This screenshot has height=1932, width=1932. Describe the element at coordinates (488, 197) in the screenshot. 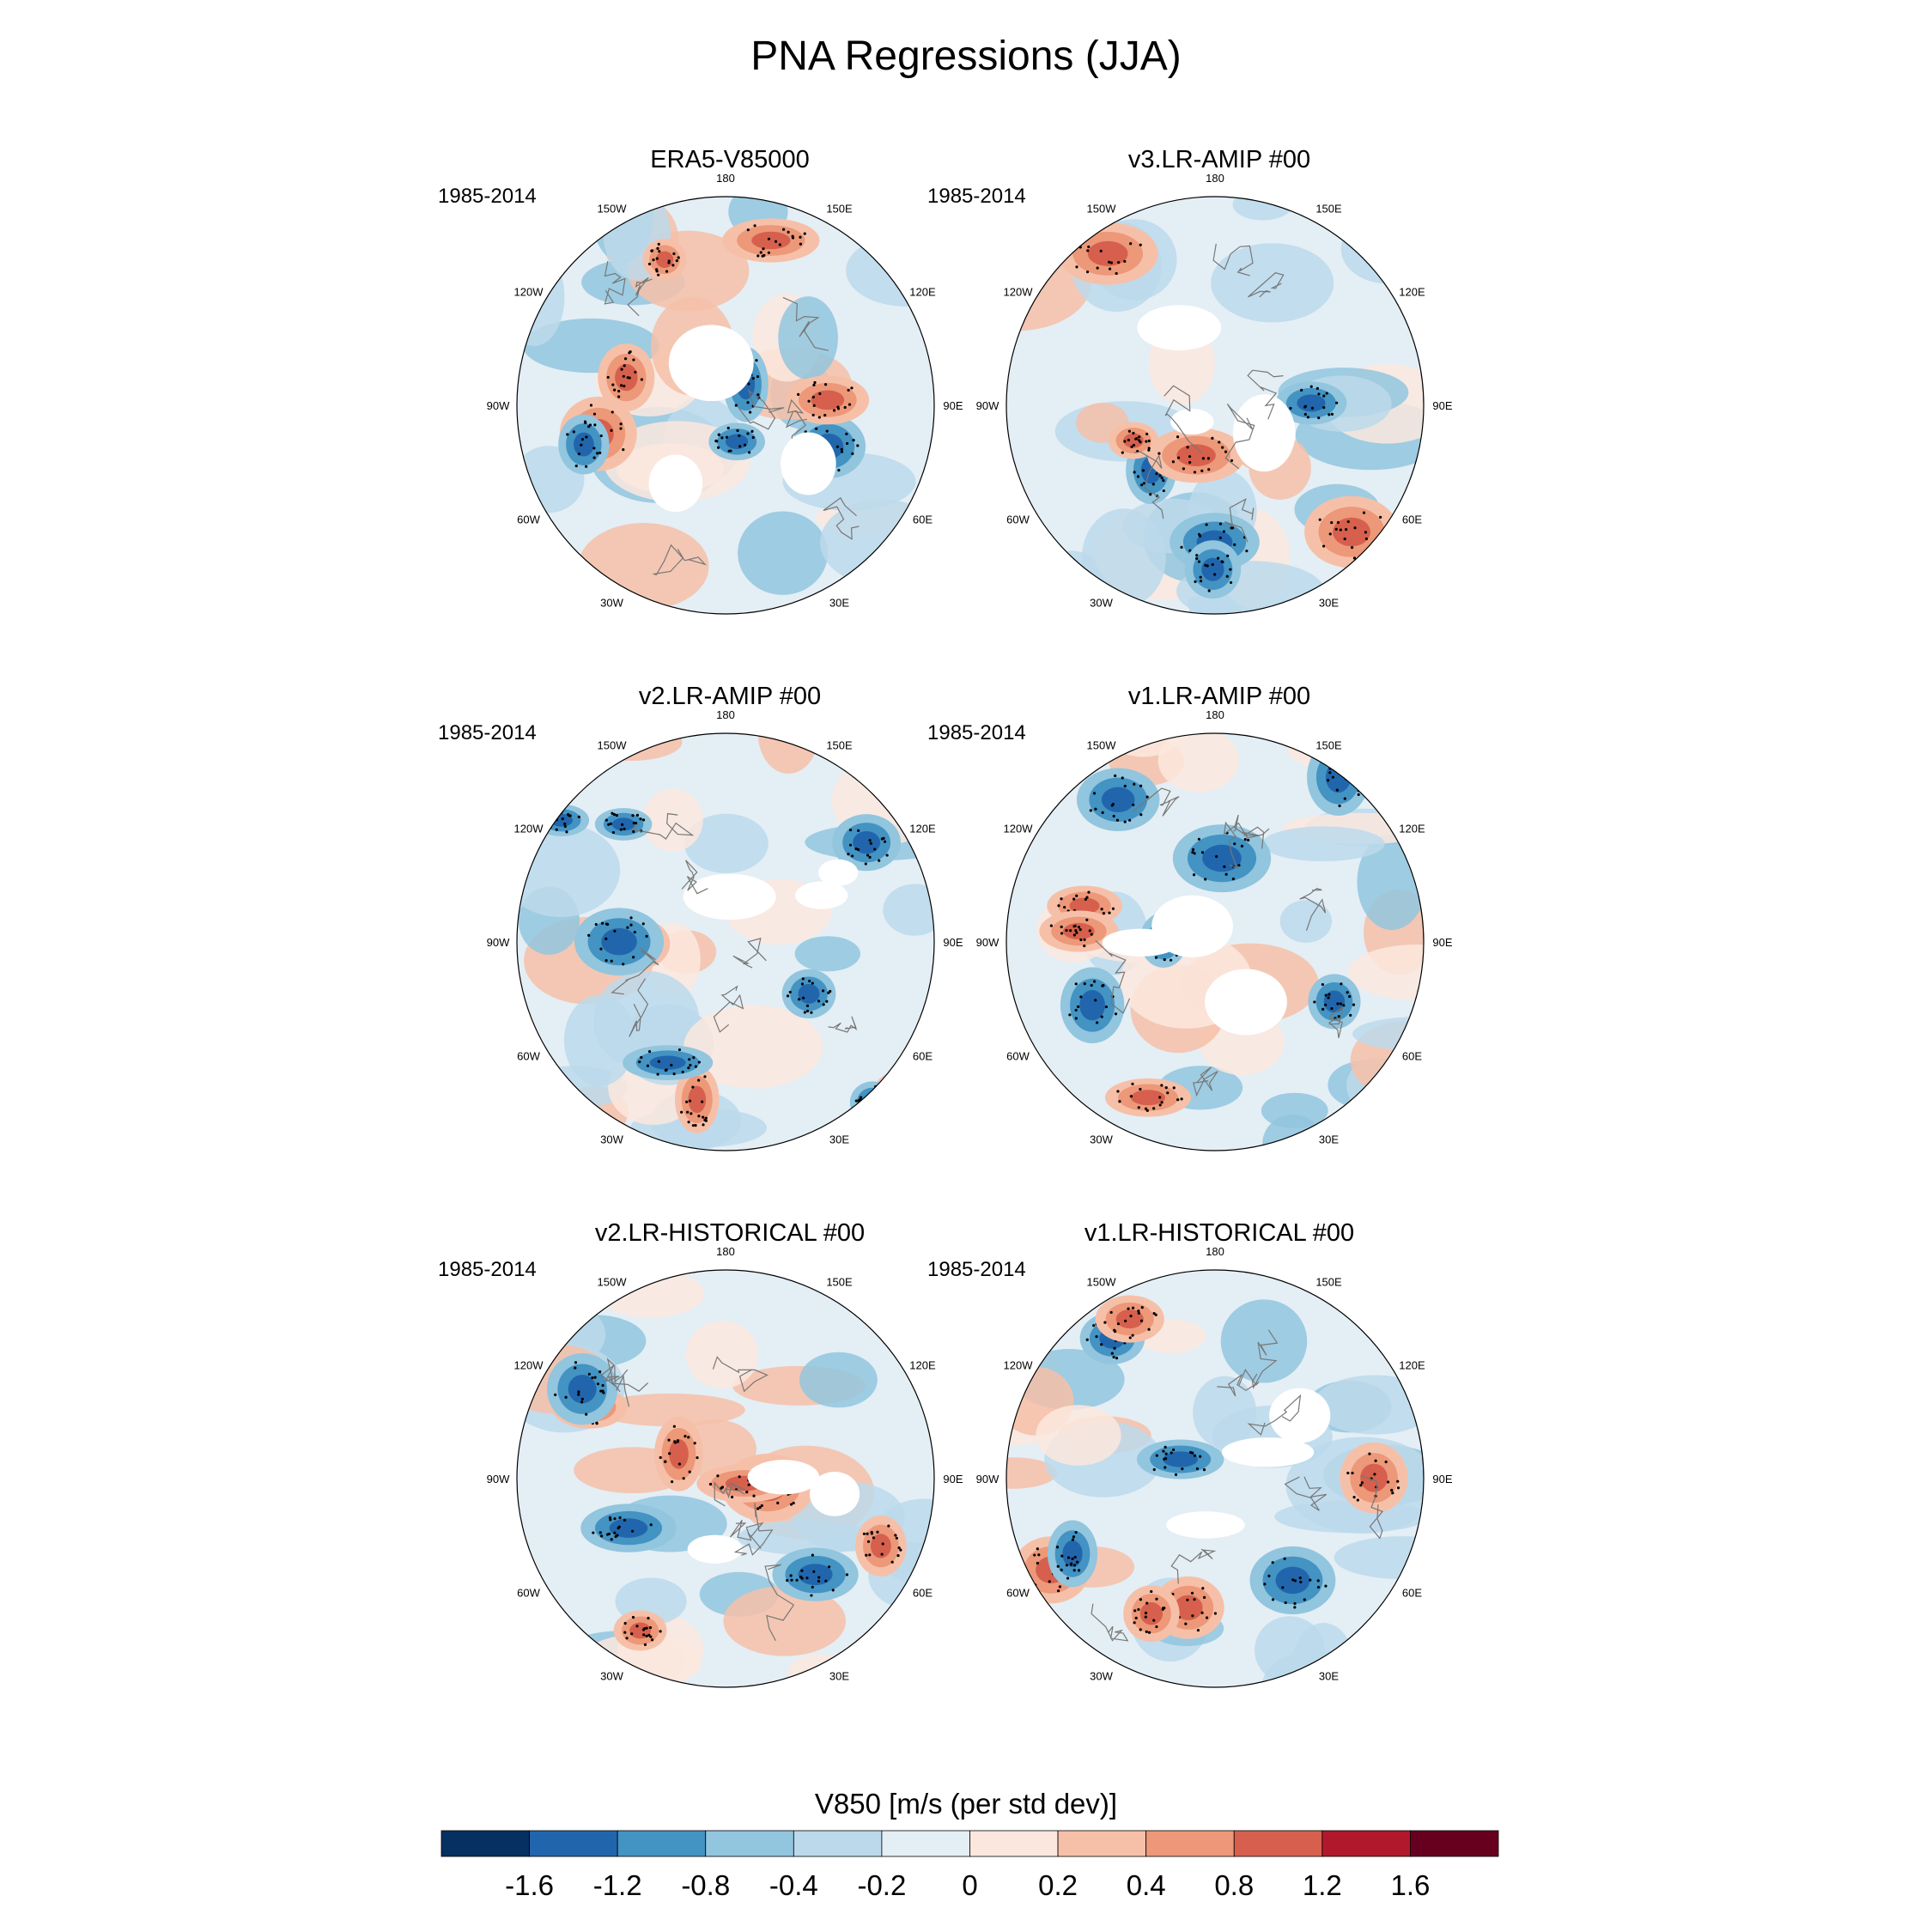

I see `panel-period: 1985-2014` at that location.